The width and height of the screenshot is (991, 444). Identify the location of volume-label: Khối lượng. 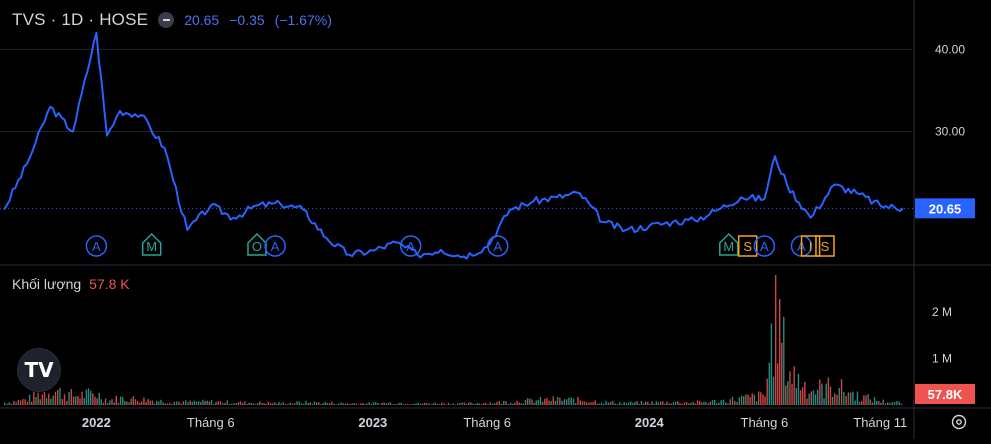
(47, 284).